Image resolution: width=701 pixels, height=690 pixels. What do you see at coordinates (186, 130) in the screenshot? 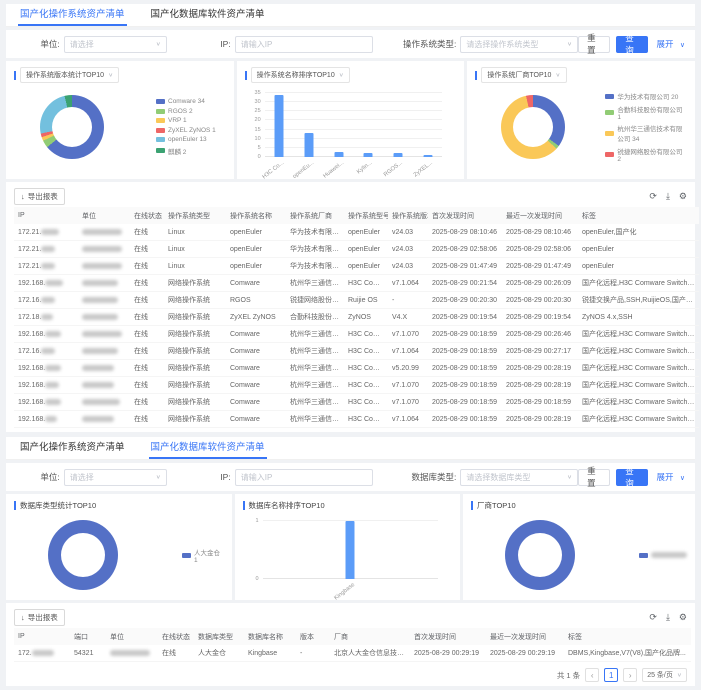
I see `legend-item: ZyXEL ZyNOS 1` at bounding box center [186, 130].